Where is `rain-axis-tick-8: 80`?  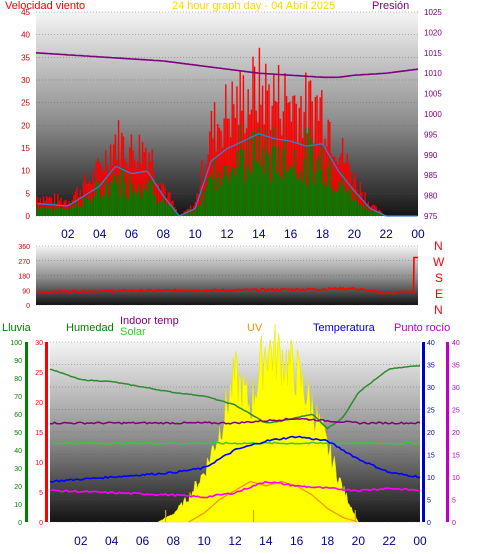
rain-axis-tick-8: 80 is located at coordinates (18, 379).